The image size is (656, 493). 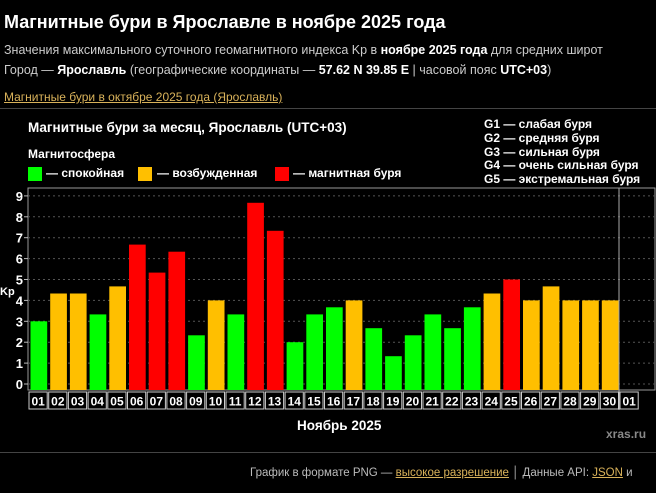 What do you see at coordinates (627, 473) in the screenshot?
I see `footer-tail: и` at bounding box center [627, 473].